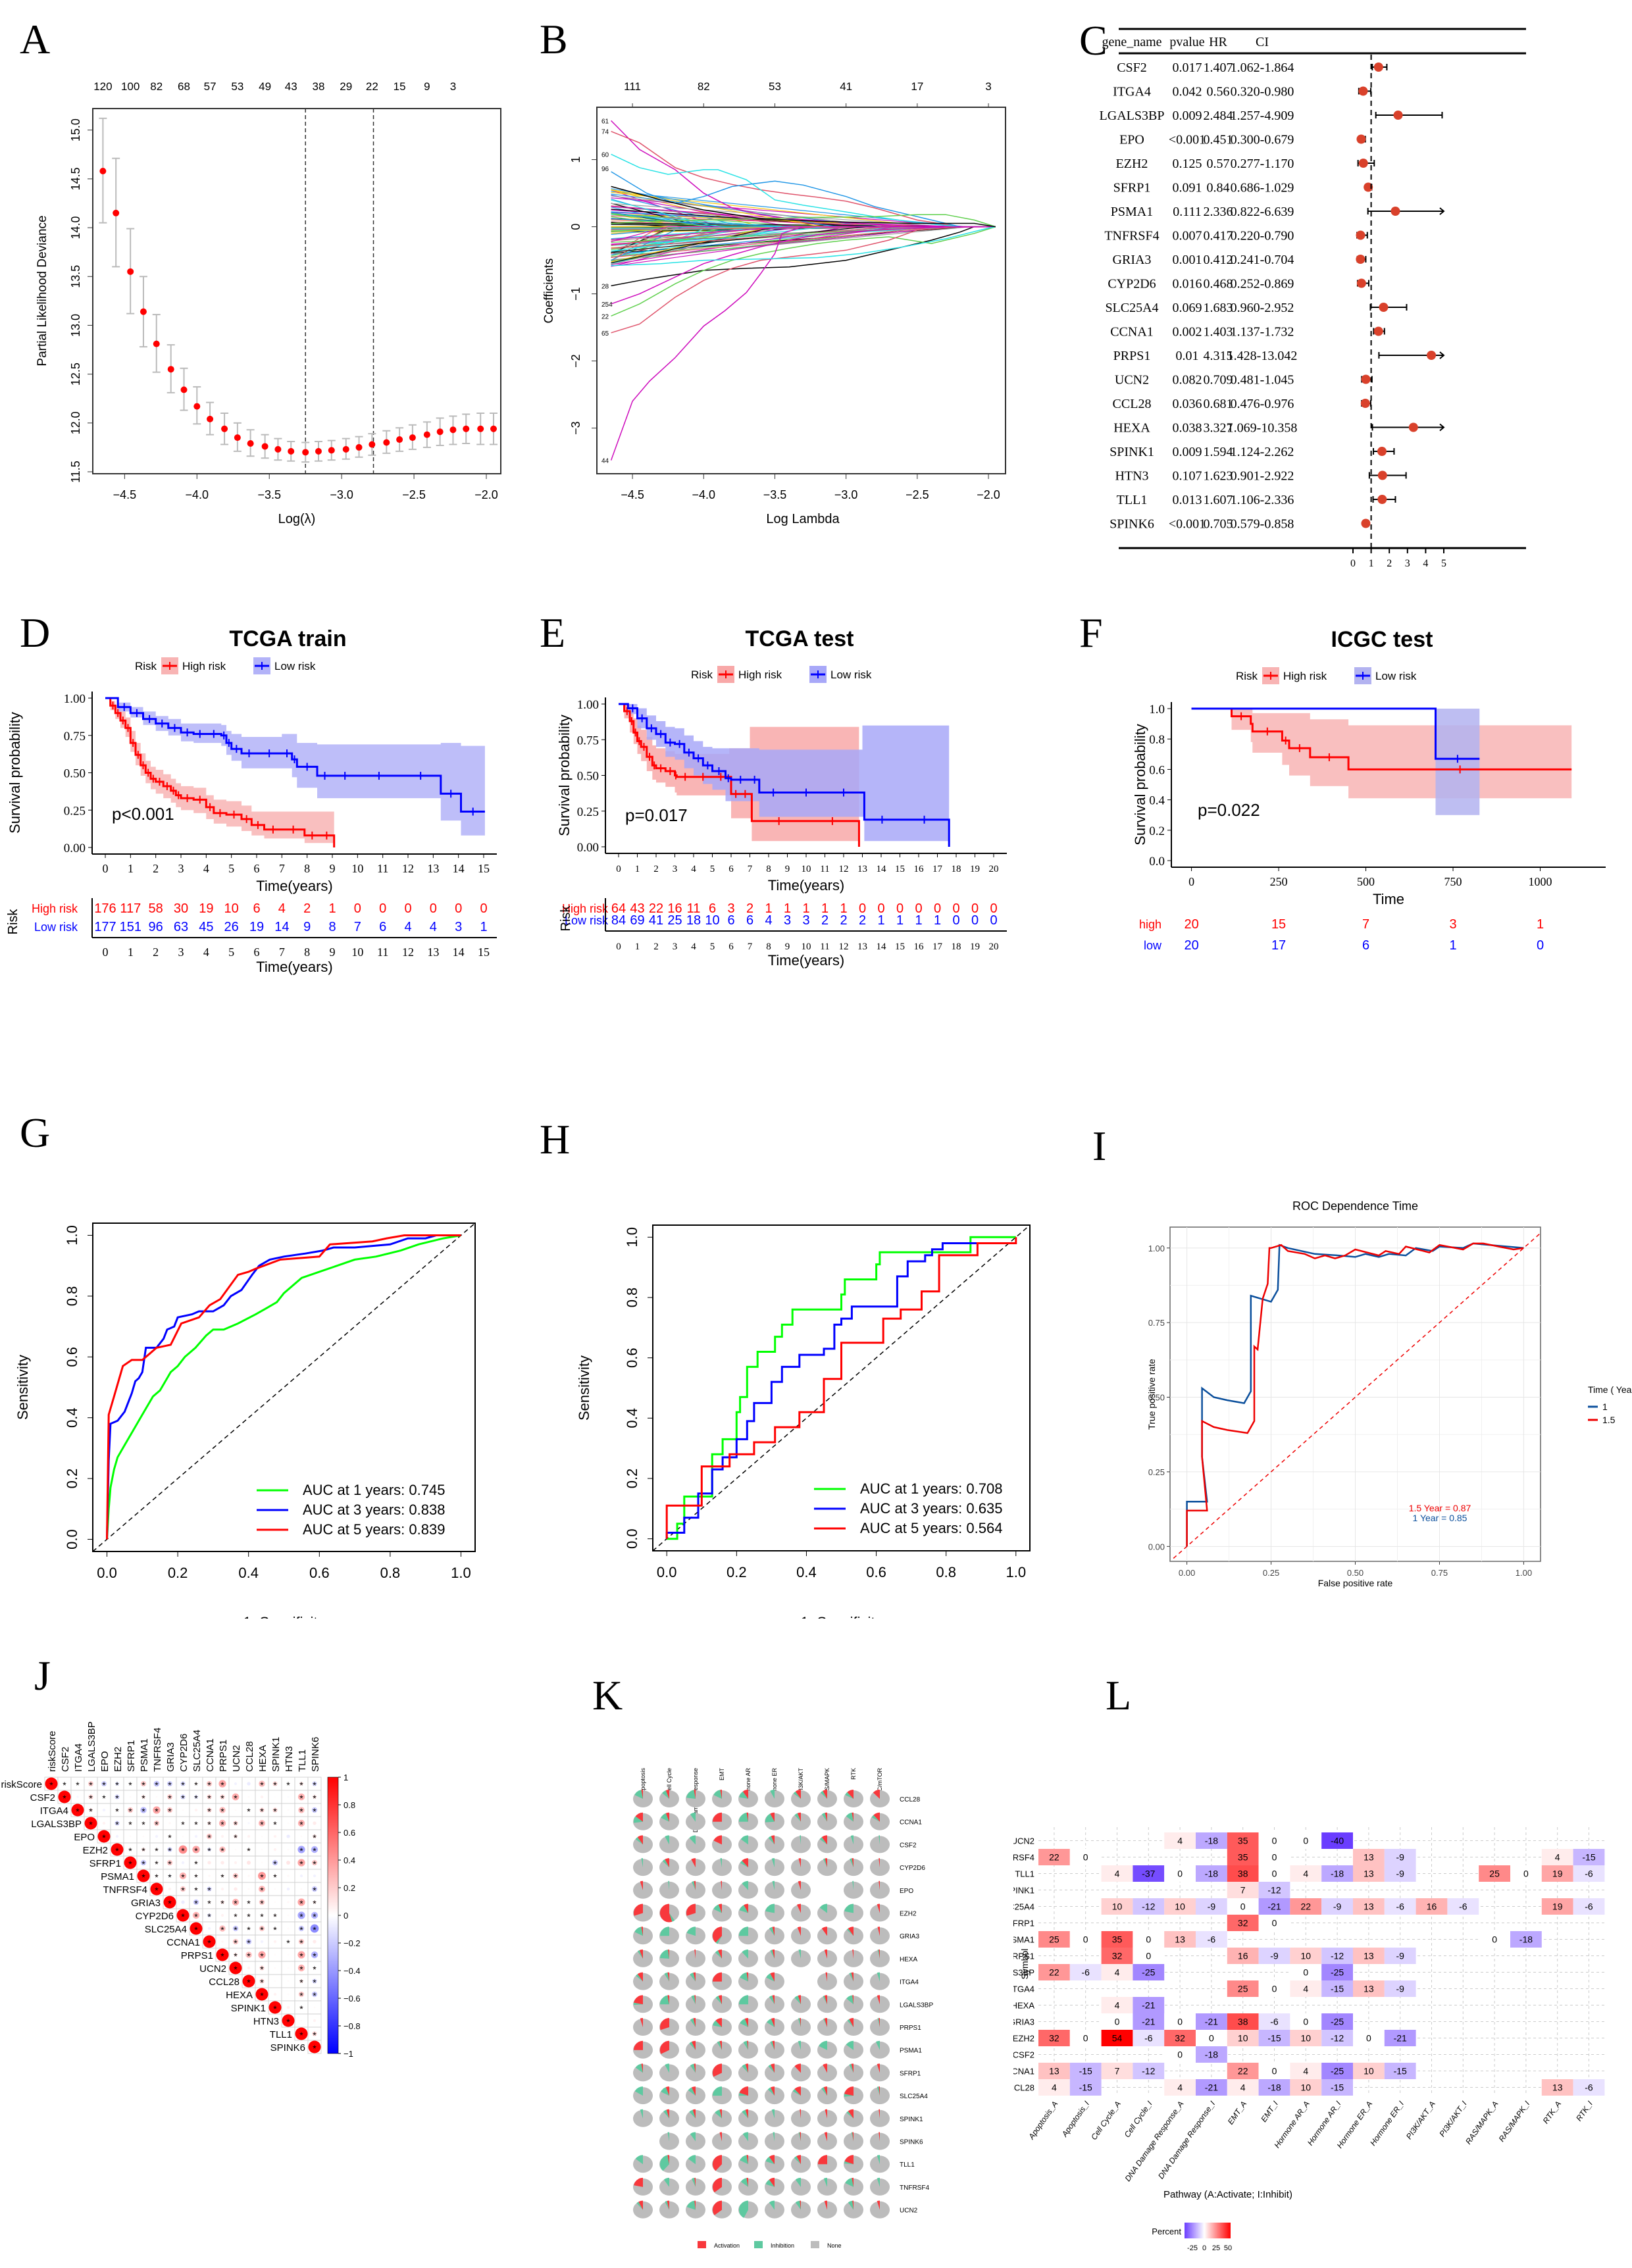 The width and height of the screenshot is (1632, 2268). I want to click on heatmap-value: -21, so click(1400, 2038).